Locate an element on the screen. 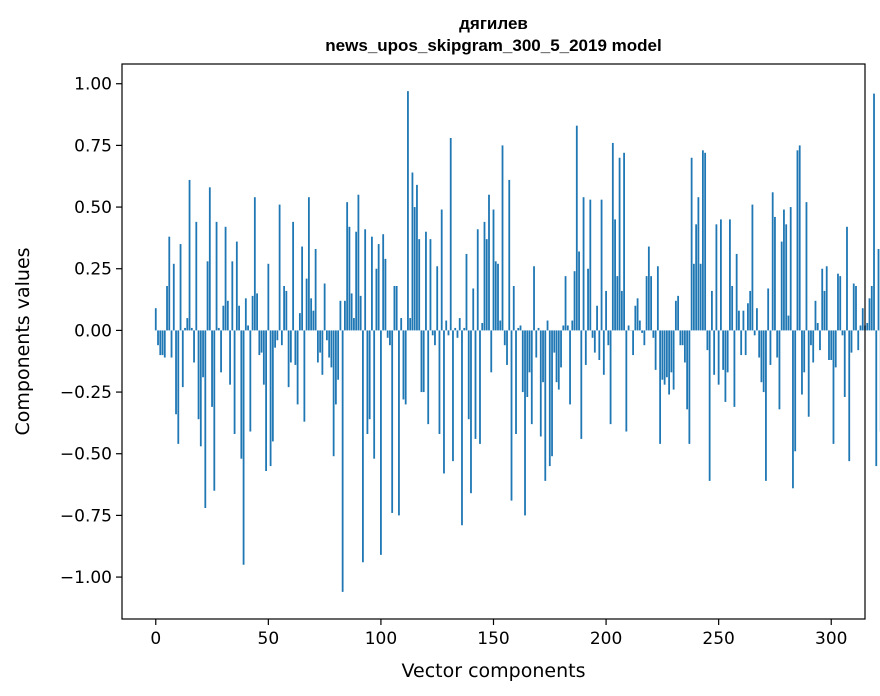  y-tick-label: 0.75 is located at coordinates (93, 146).